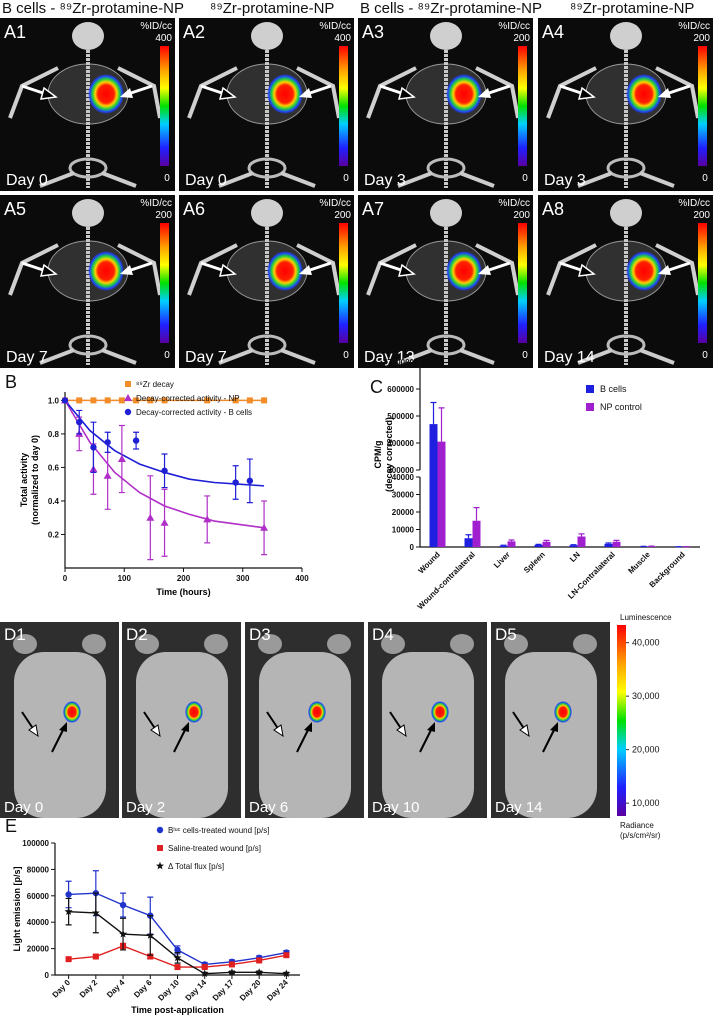 The width and height of the screenshot is (713, 1020). I want to click on y-tick-label: 500000, so click(400, 416).